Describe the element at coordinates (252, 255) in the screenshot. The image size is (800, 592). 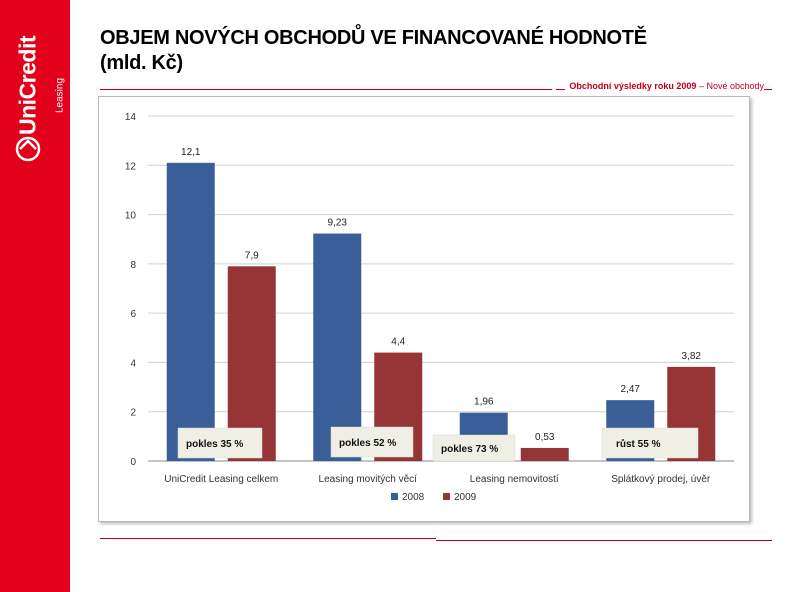
I see `bar-value-label: 7,9` at that location.